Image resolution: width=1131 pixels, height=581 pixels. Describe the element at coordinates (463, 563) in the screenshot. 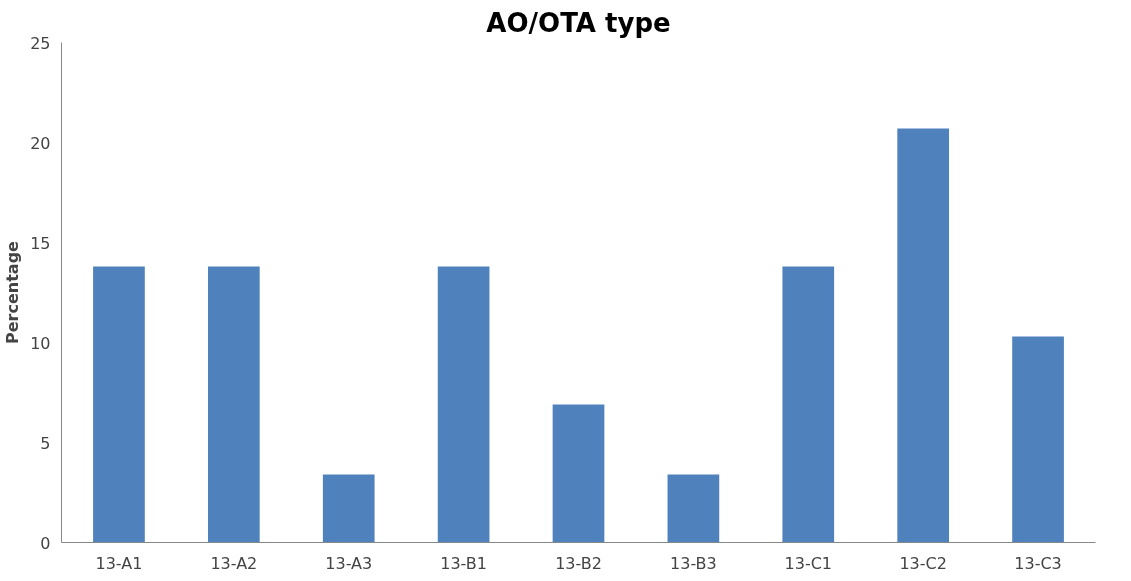

I see `x-tick-label: 13-B1` at that location.